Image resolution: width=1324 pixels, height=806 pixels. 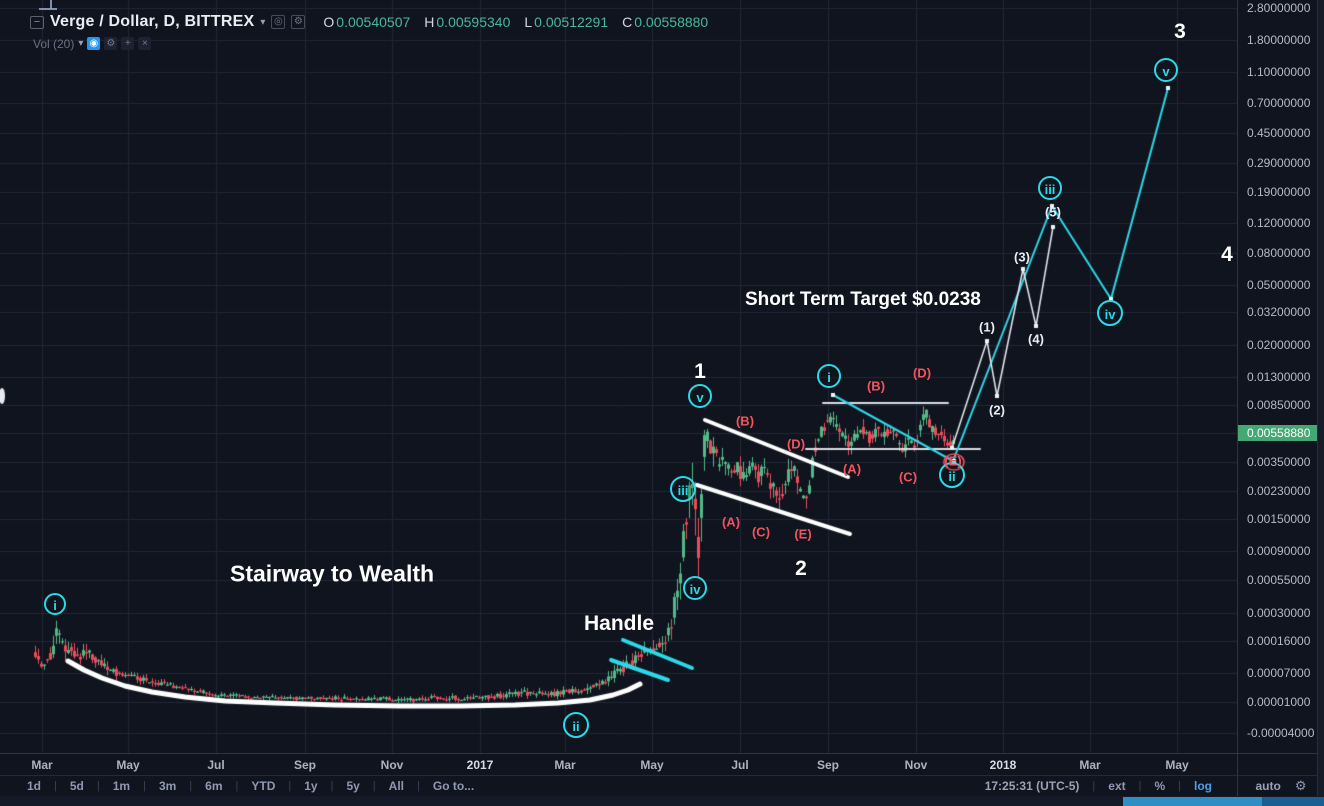 I want to click on price-tick: 0.05000000, so click(x=1279, y=285).